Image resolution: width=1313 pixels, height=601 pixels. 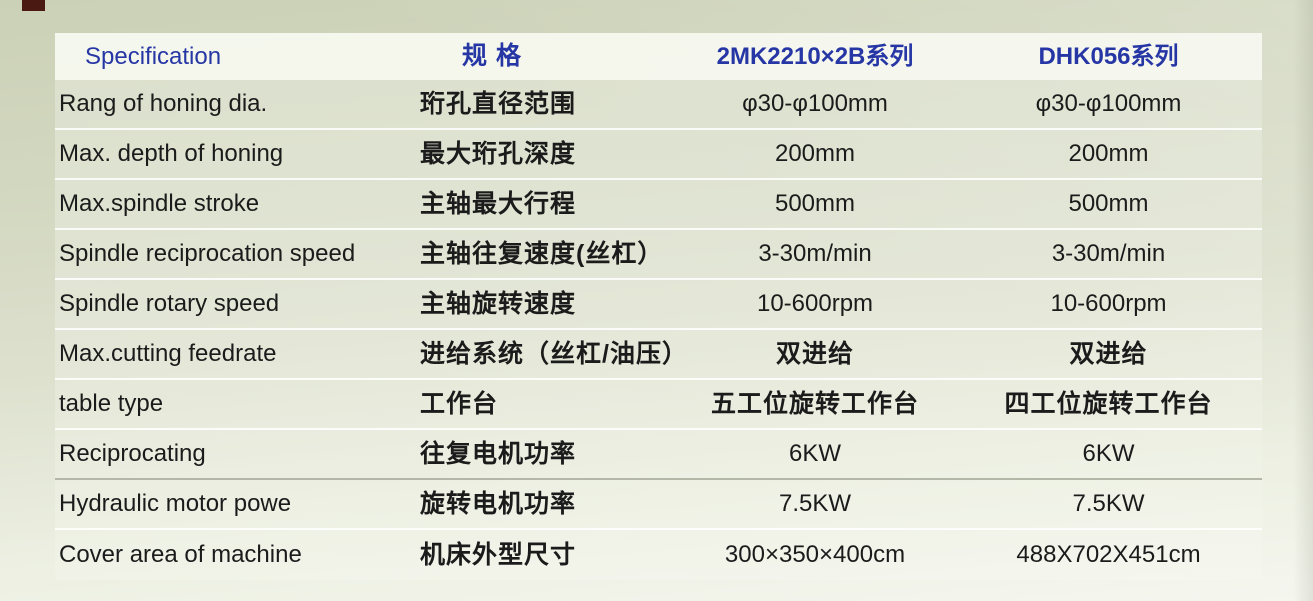 I want to click on page-corner-mark, so click(x=33, y=5).